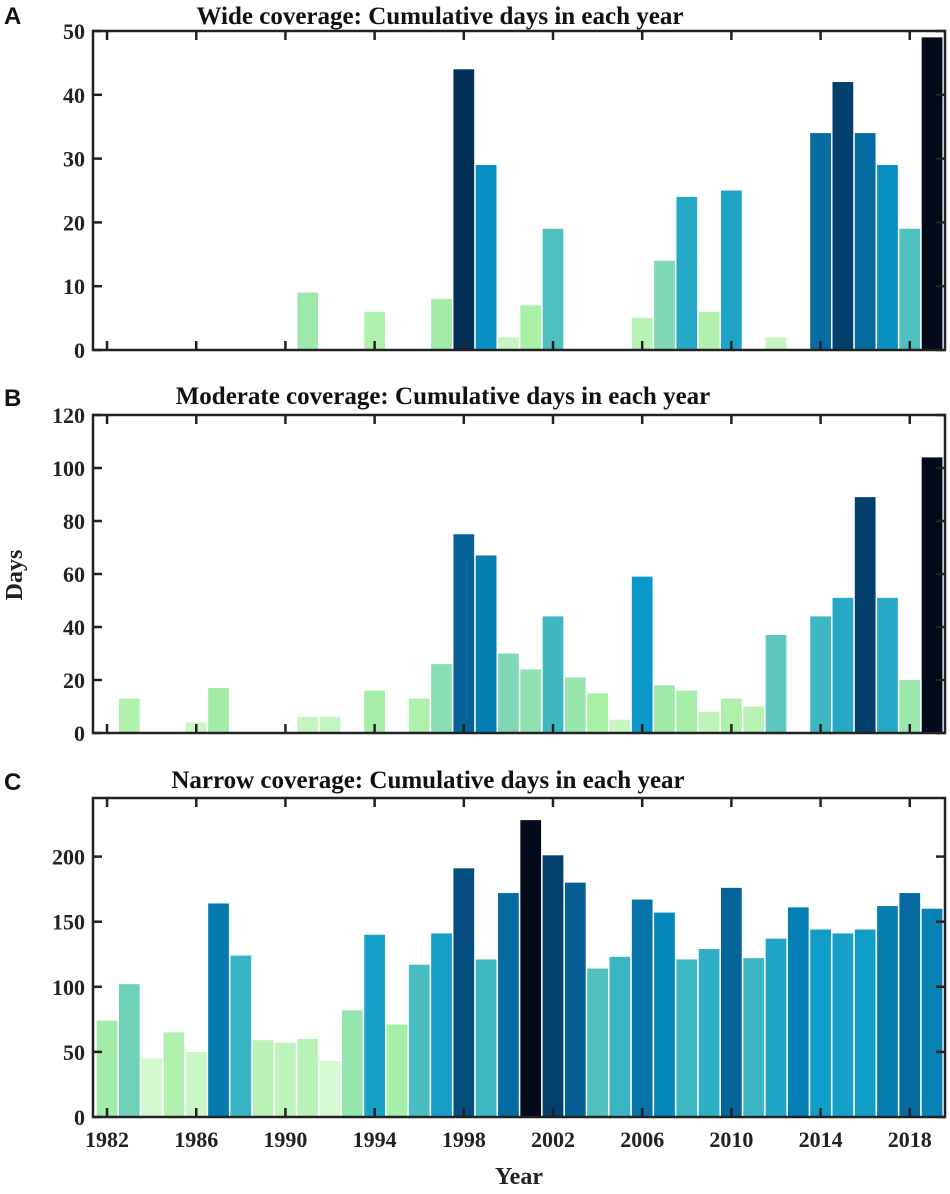  Describe the element at coordinates (68, 415) in the screenshot. I see `y-tick-label: 120` at that location.